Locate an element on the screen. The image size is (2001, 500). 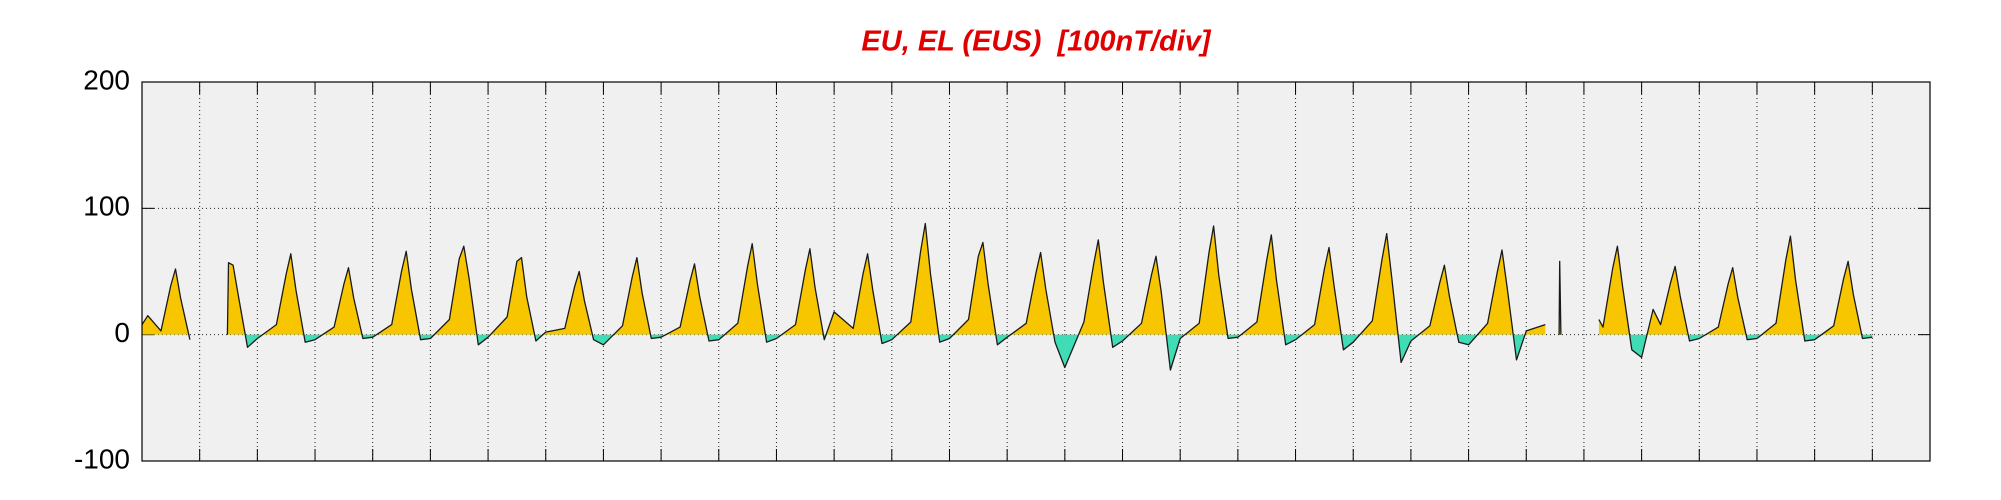
y-tick-label: 100 is located at coordinates (106, 206).